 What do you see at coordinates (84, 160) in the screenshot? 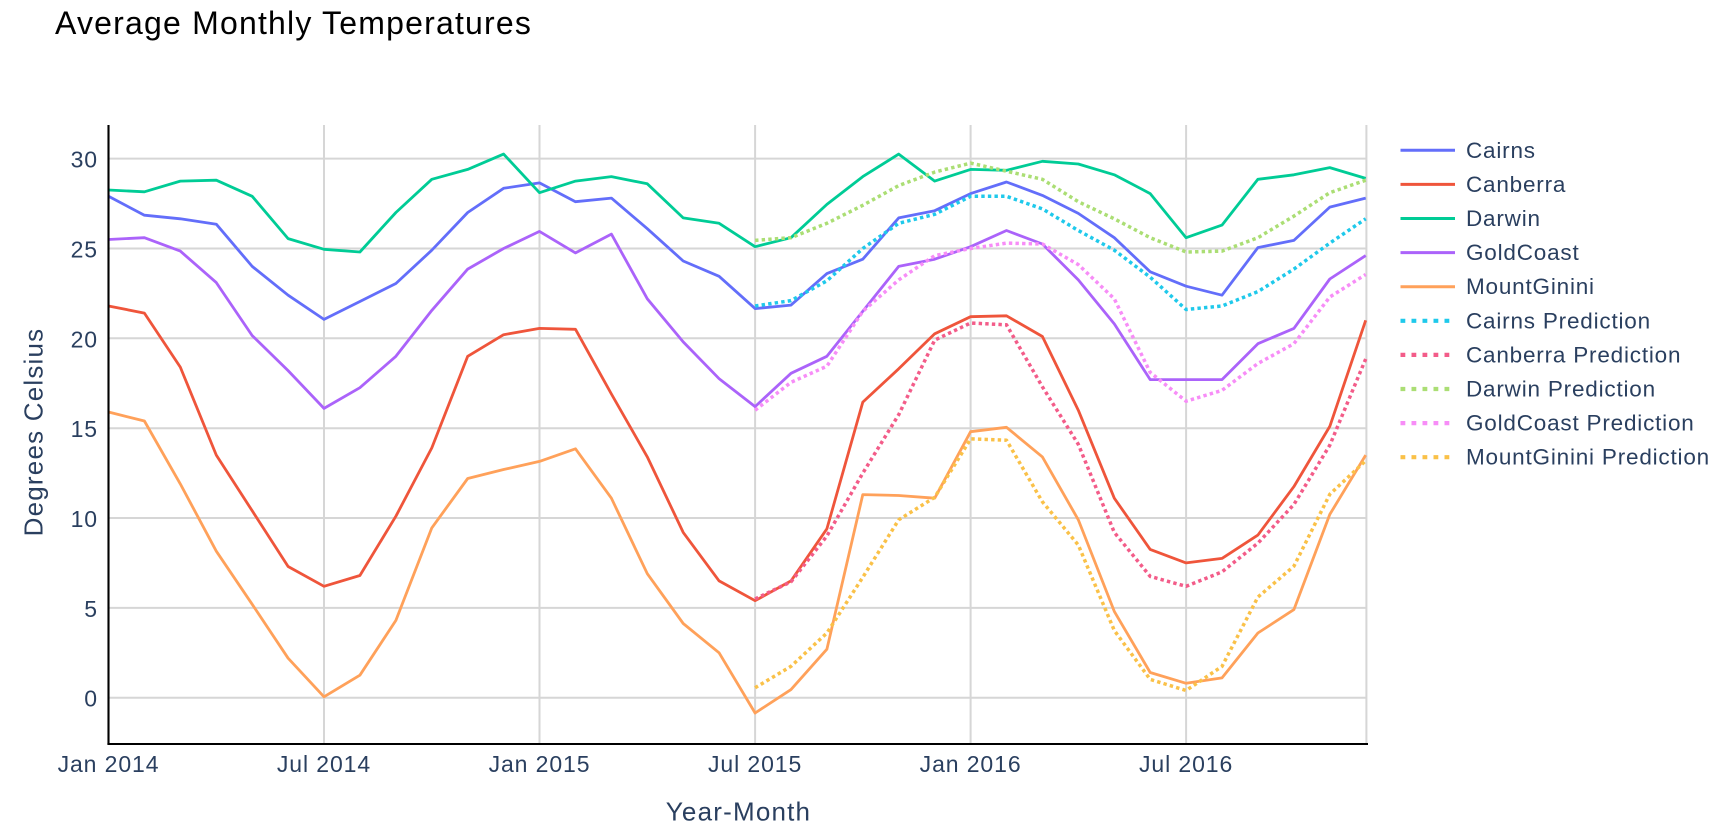
I see `svg-text: 30` at bounding box center [84, 160].